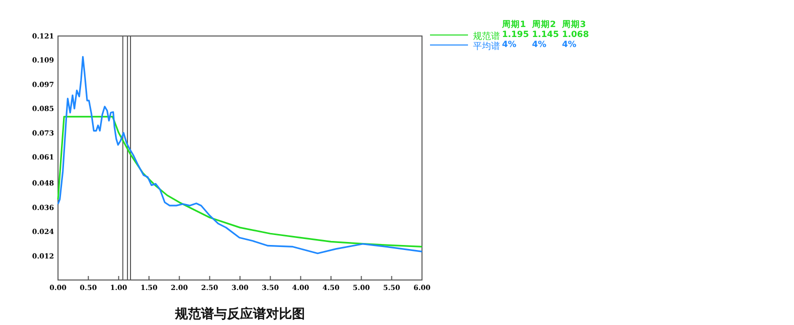  What do you see at coordinates (544, 25) in the screenshot?
I see `annotation: 周期2` at bounding box center [544, 25].